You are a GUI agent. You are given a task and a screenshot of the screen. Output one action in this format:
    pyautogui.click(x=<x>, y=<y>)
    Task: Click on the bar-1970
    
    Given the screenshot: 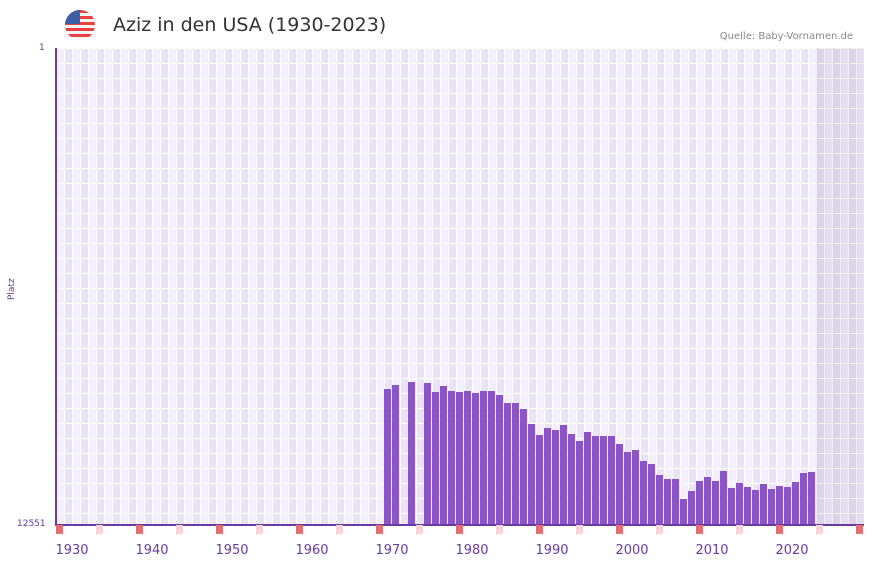 What is the action you would take?
    pyautogui.click(x=395, y=454)
    